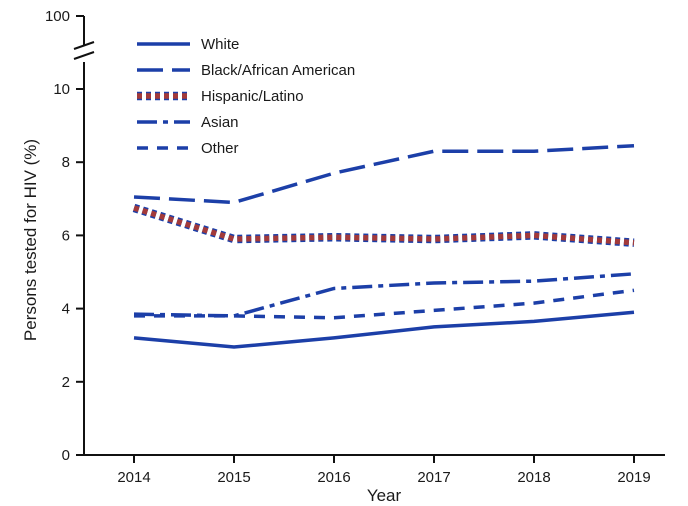 Image resolution: width=688 pixels, height=506 pixels. I want to click on x-tick-label: 2018, so click(533, 477).